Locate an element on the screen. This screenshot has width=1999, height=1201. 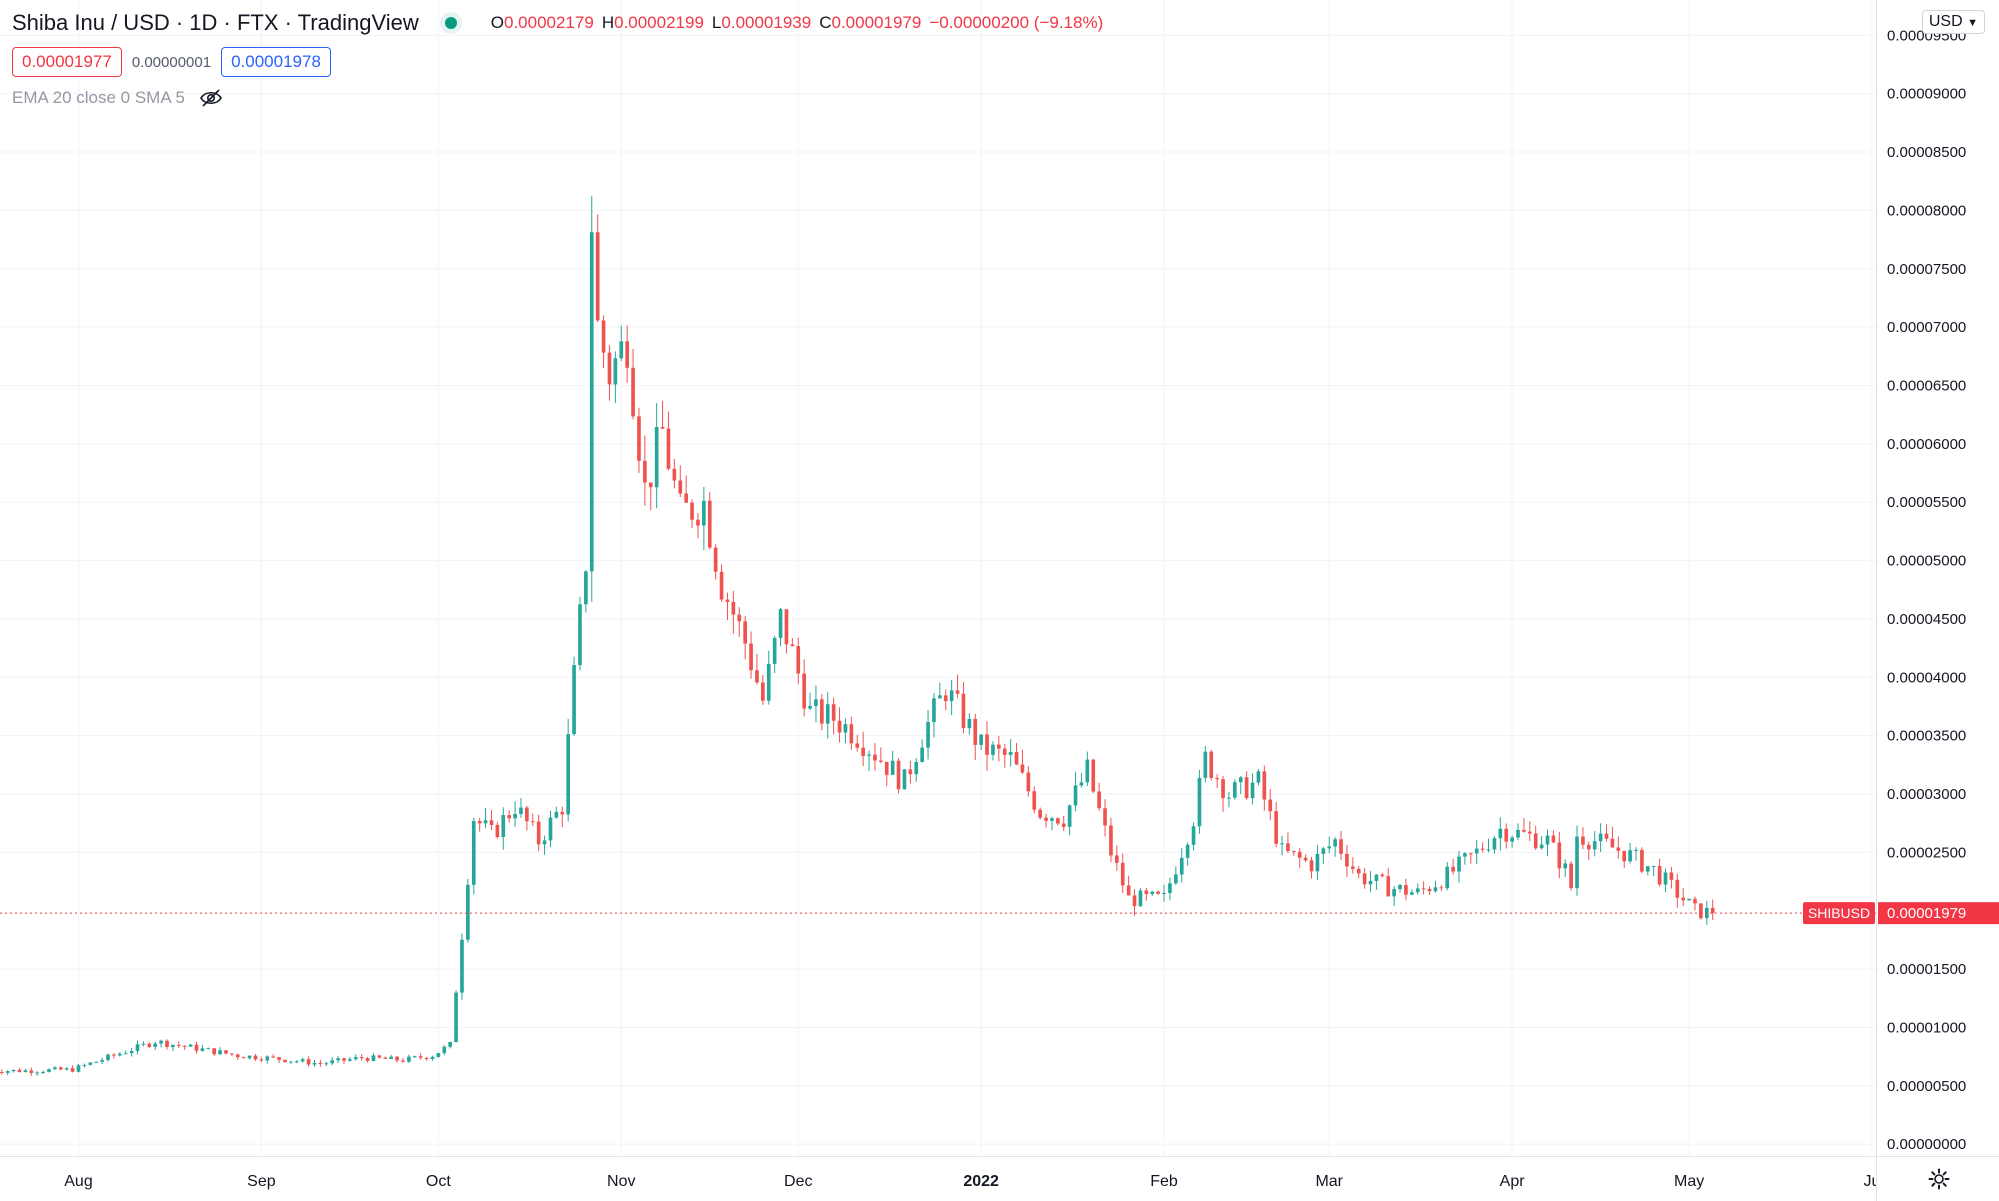
eye-off-icon is located at coordinates (211, 98).